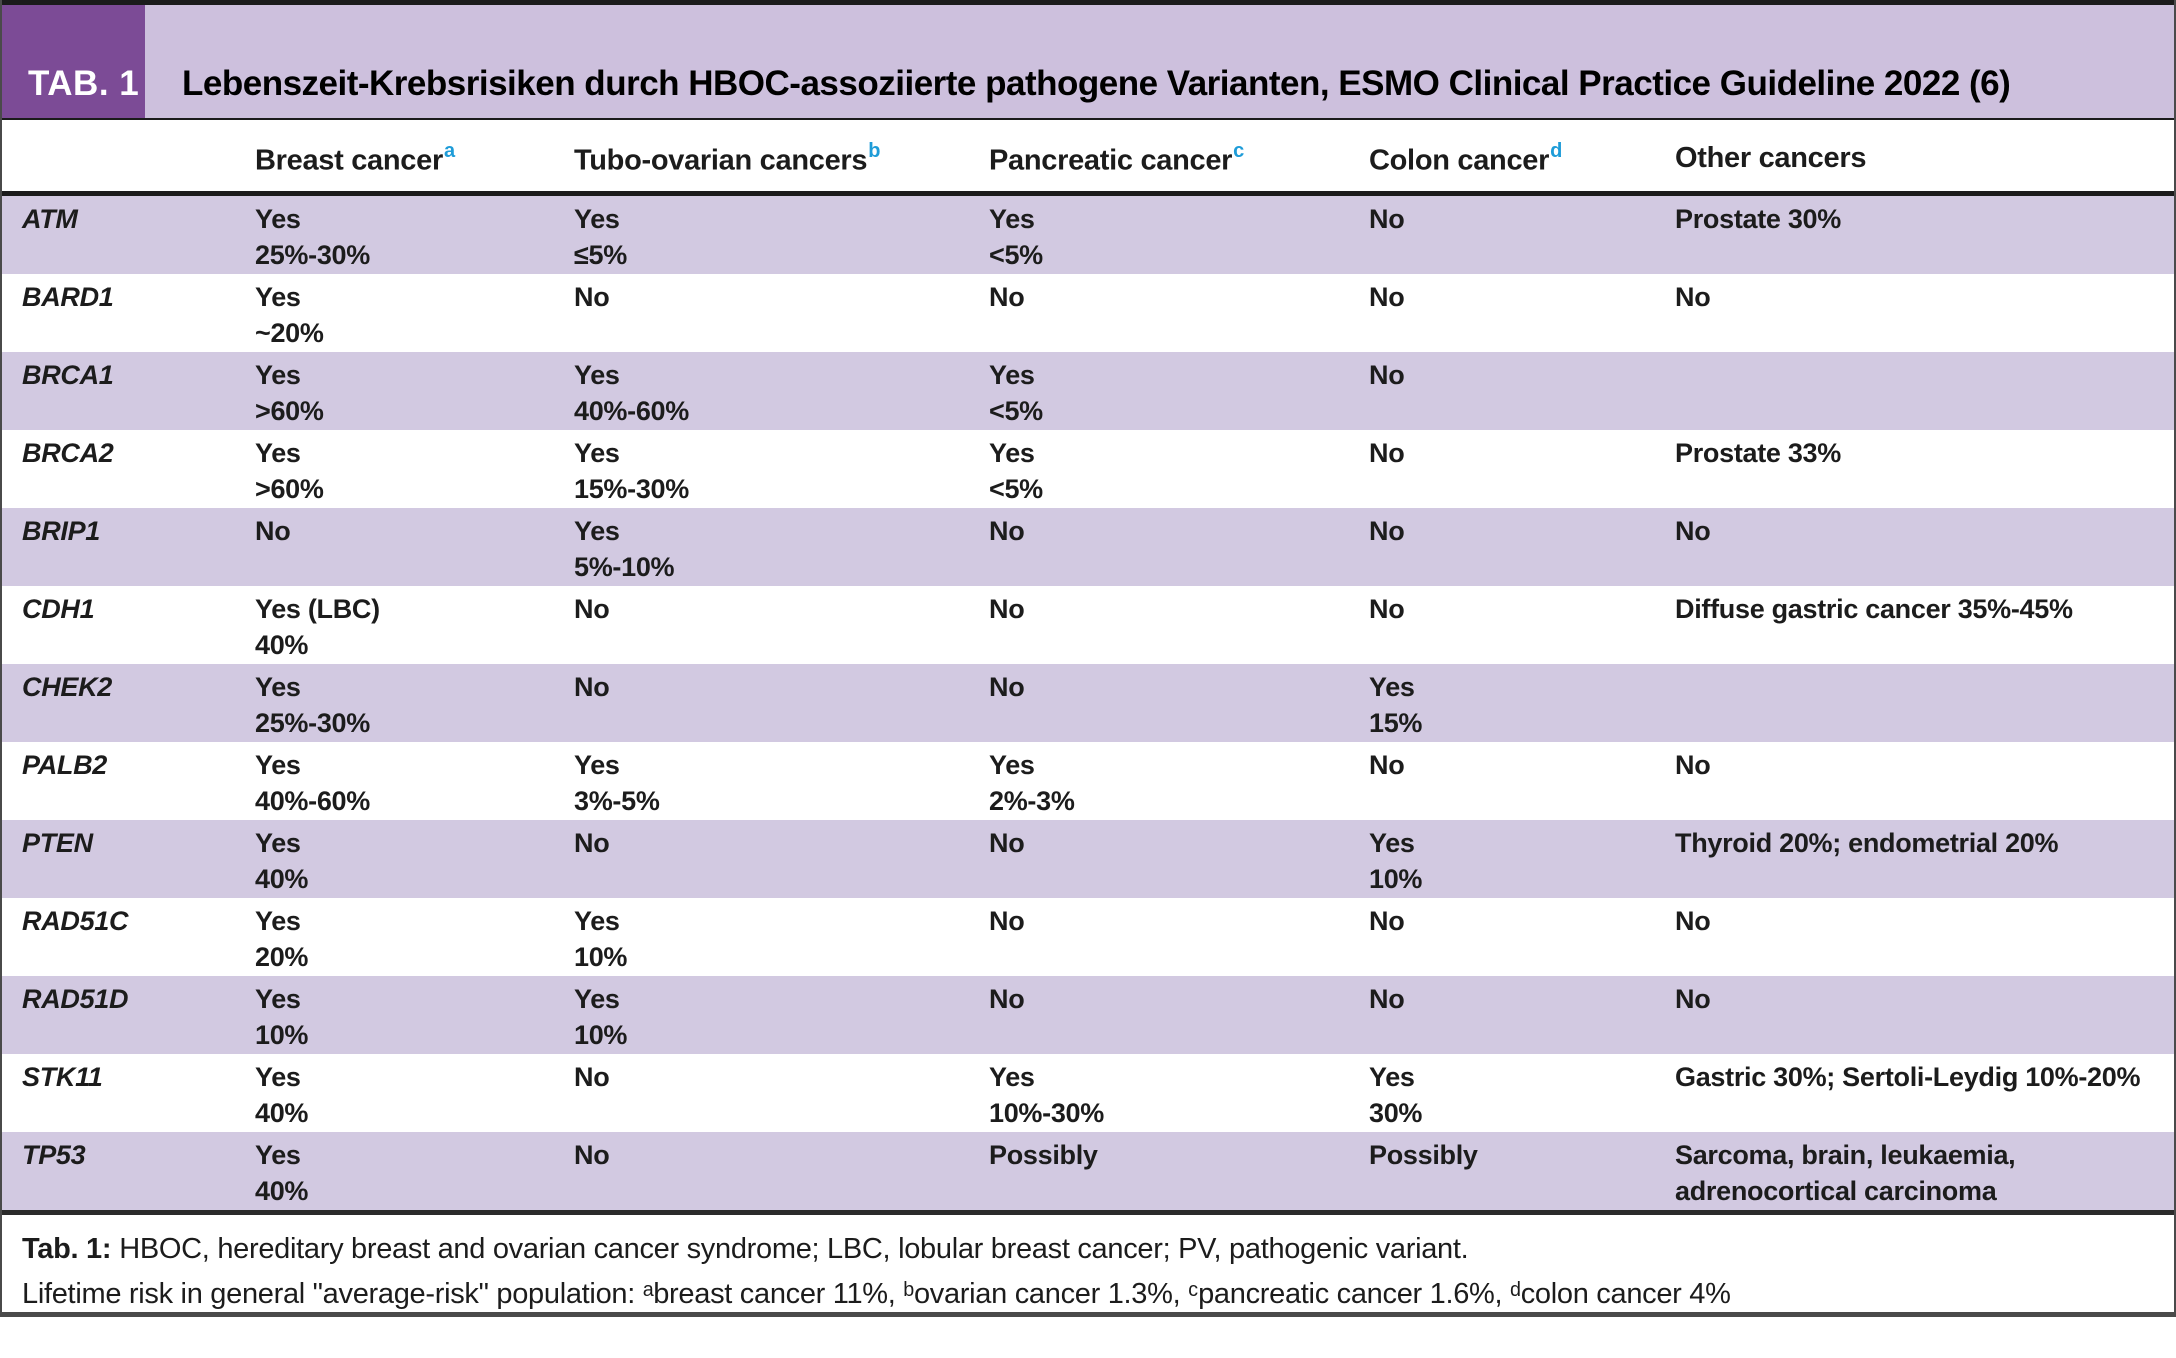 Image resolution: width=2176 pixels, height=1358 pixels. Describe the element at coordinates (1522, 859) in the screenshot. I see `cell-colon: Yes 10%` at that location.